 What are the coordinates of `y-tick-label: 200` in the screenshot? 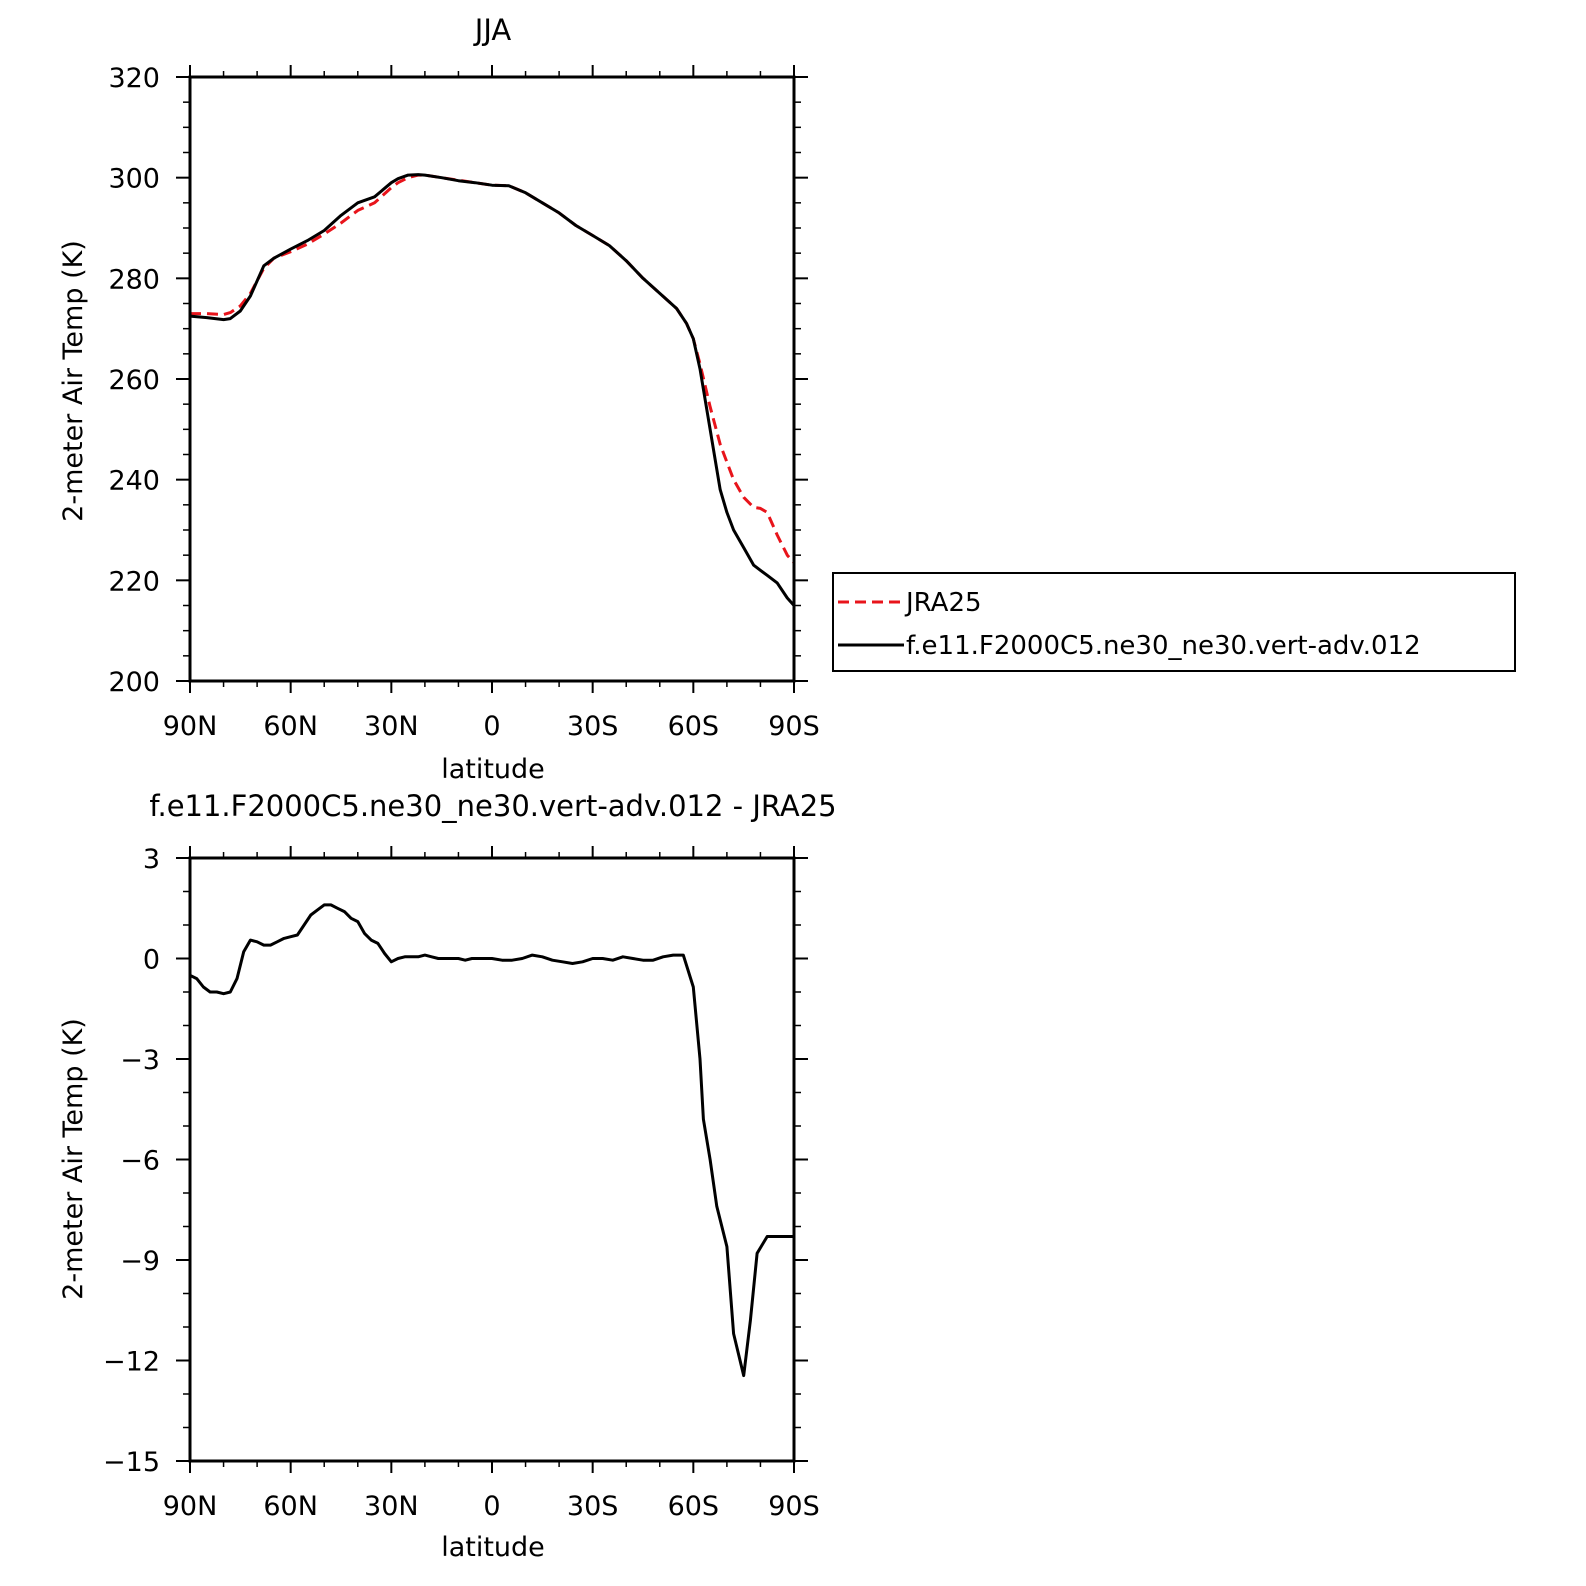 It's located at (134, 682).